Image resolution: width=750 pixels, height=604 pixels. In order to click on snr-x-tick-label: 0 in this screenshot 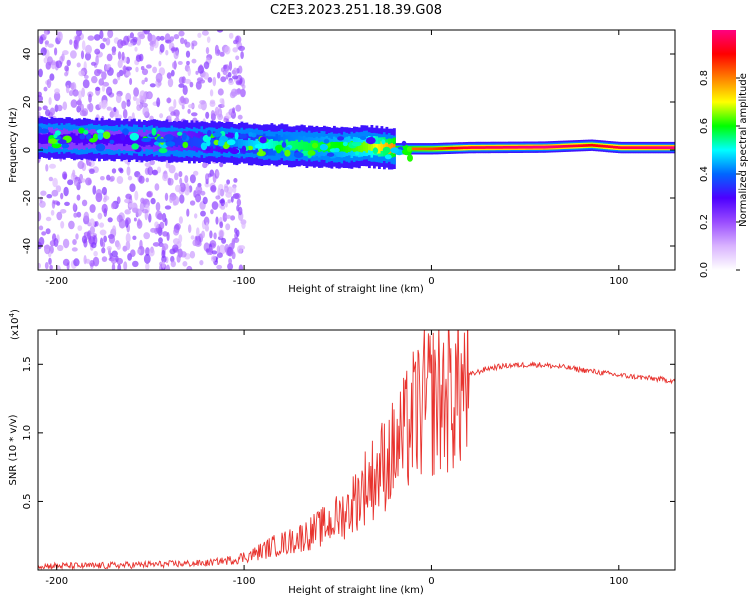, I will do `click(431, 581)`.